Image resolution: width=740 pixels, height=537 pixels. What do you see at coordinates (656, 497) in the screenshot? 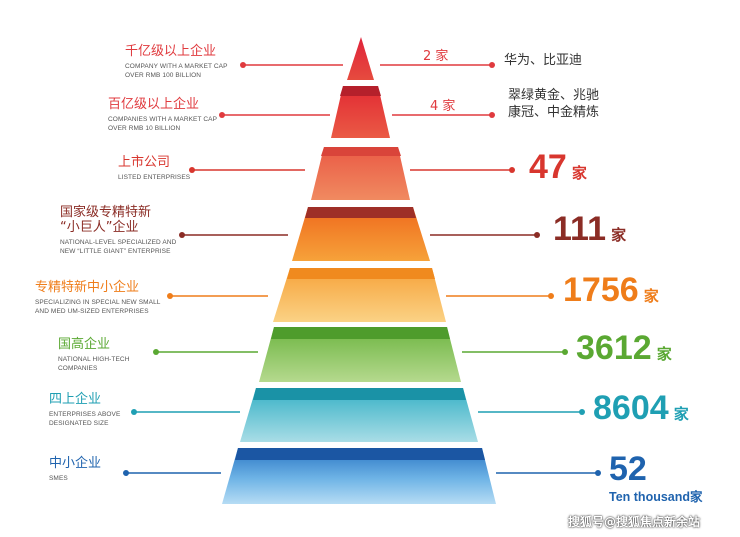
I see `tier-8-unit: Ten thousand家` at bounding box center [656, 497].